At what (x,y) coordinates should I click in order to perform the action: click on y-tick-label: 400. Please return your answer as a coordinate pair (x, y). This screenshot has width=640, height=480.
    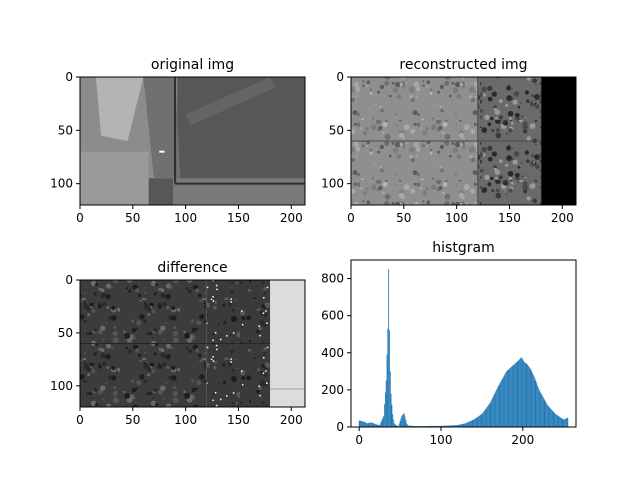
    Looking at the image, I should click on (332, 353).